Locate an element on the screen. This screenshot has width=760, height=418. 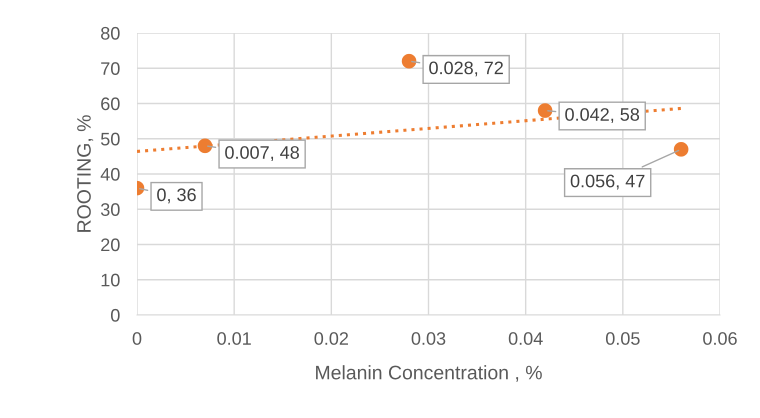
y-tick-label: 50 is located at coordinates (110, 139).